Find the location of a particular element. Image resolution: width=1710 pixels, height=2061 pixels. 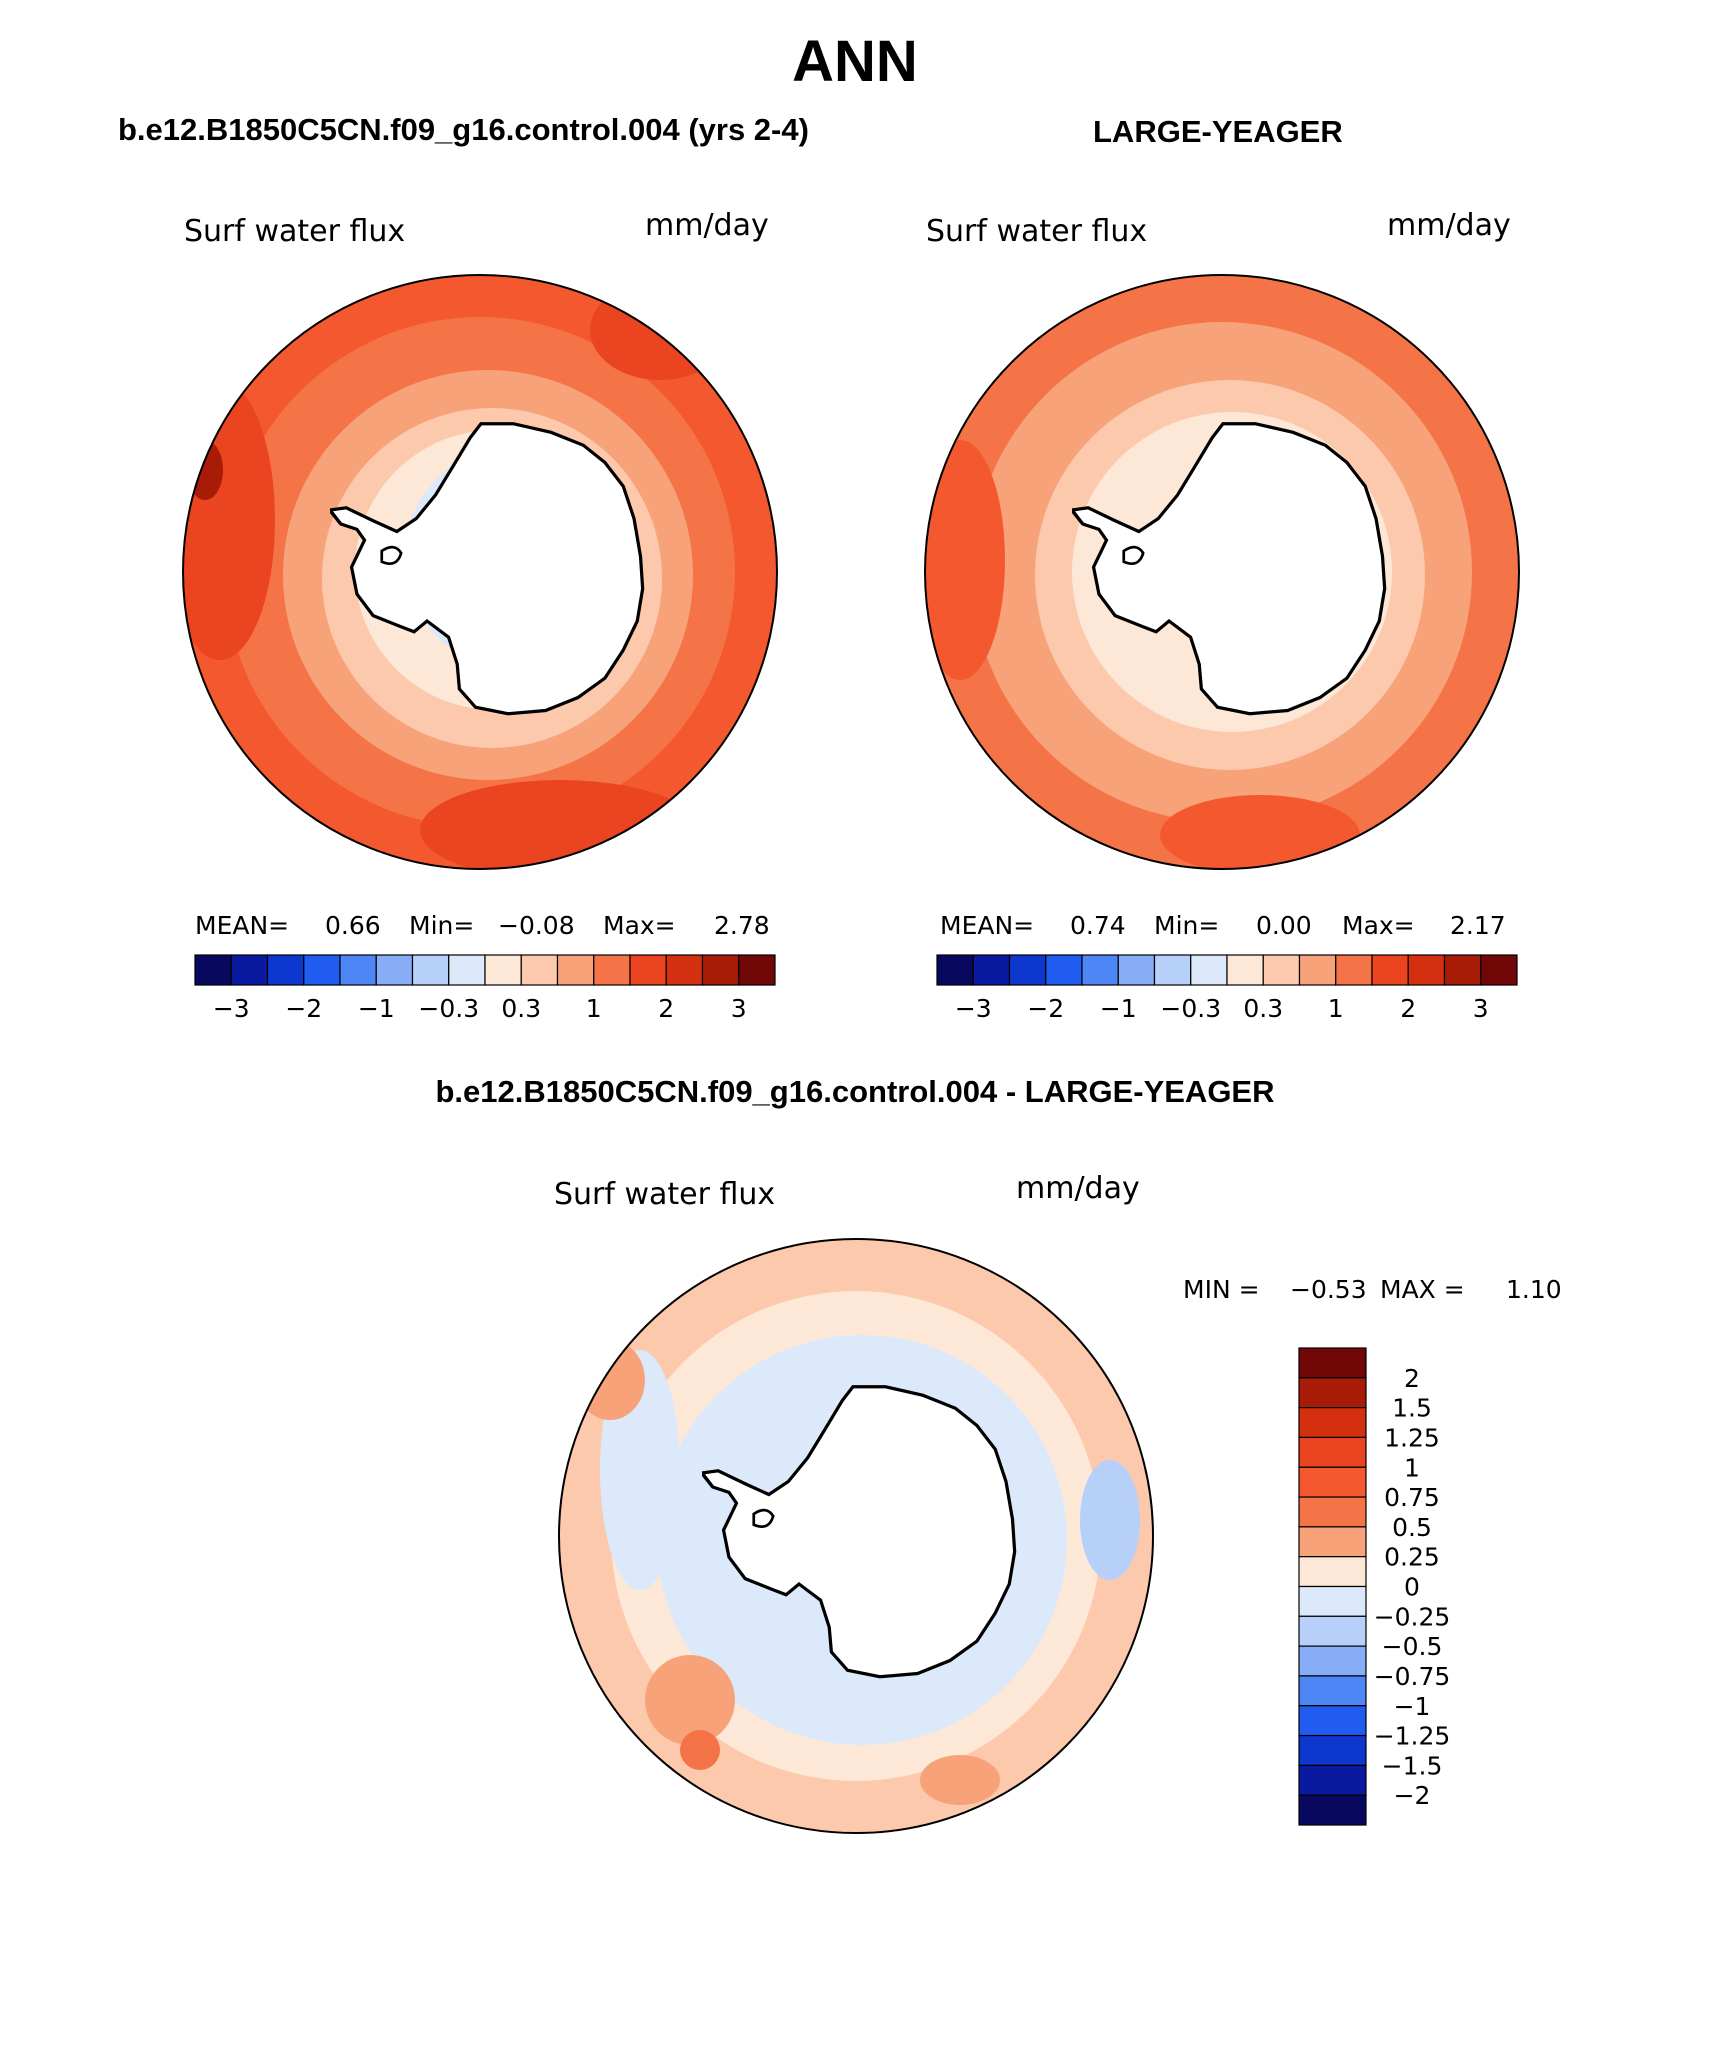

max-value: 2.17 is located at coordinates (1478, 925).